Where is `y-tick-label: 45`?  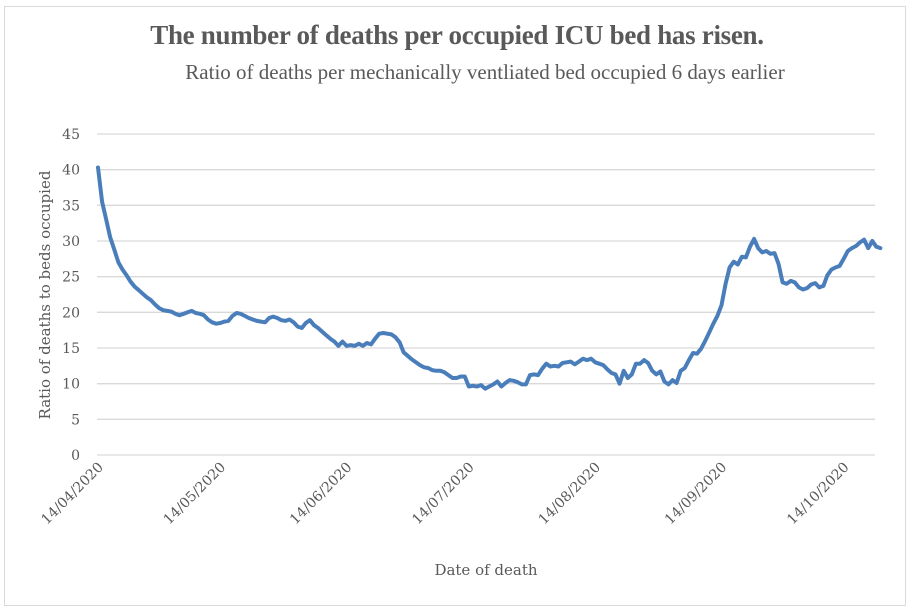 y-tick-label: 45 is located at coordinates (71, 135).